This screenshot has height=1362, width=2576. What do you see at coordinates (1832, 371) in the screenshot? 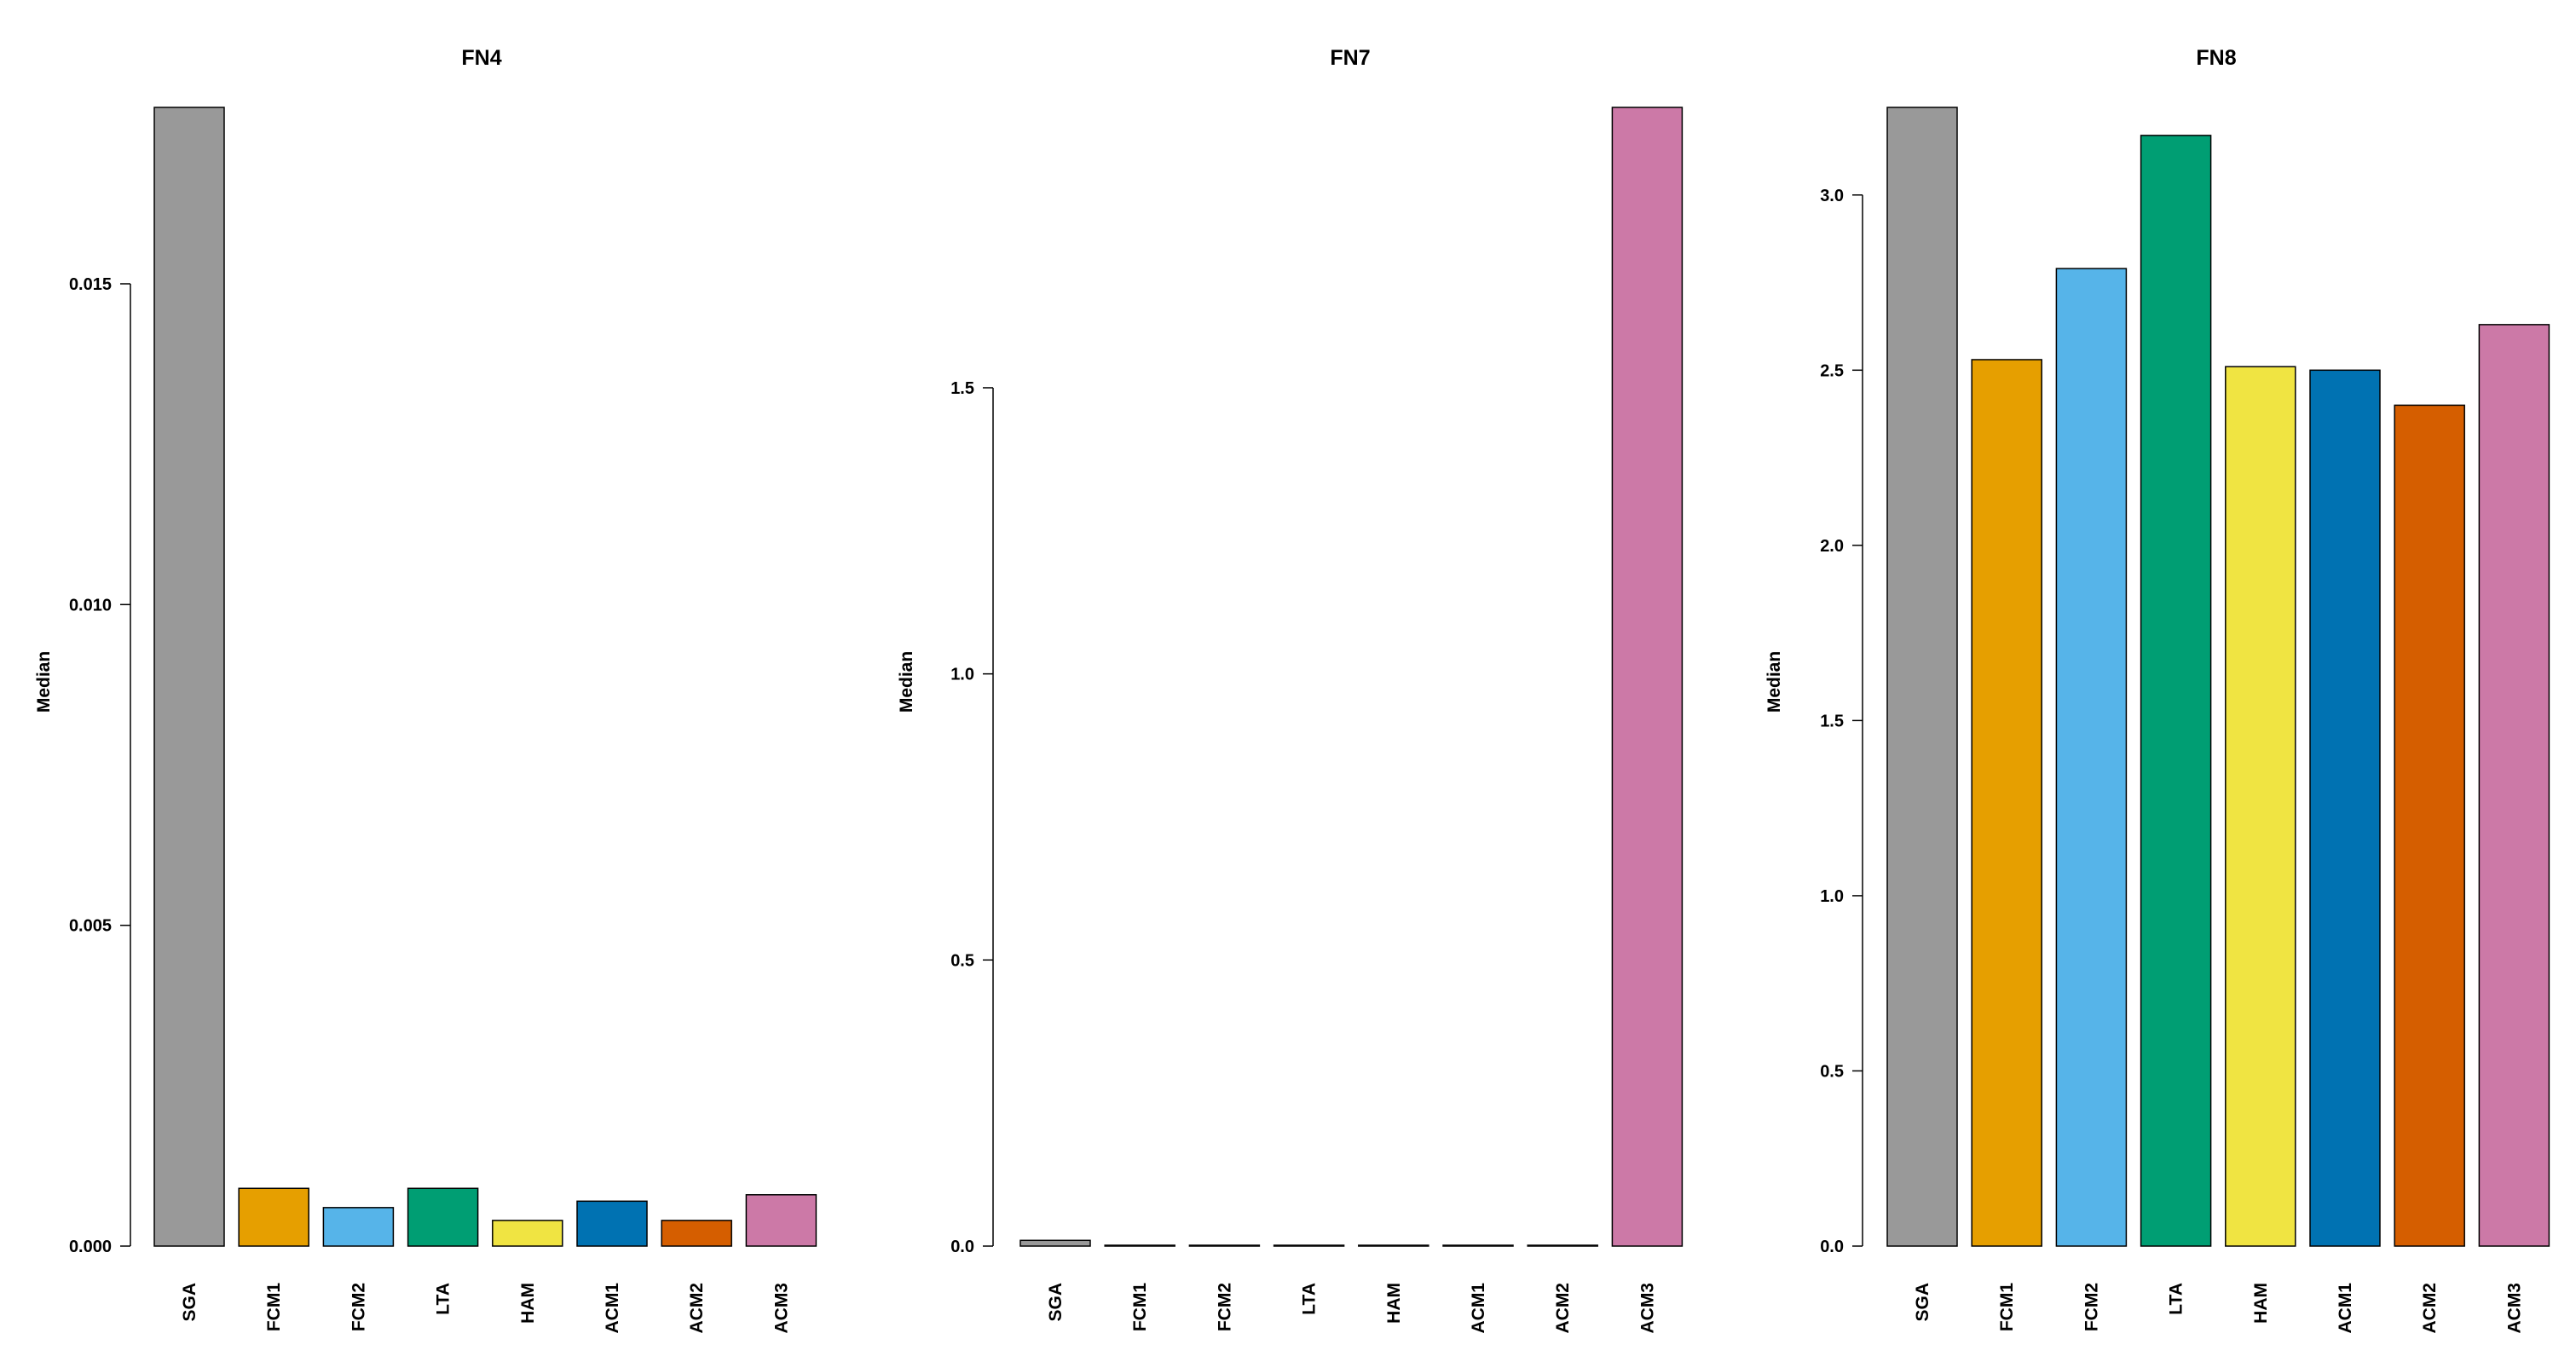
I see `y-tick-label: 2.5` at bounding box center [1832, 371].